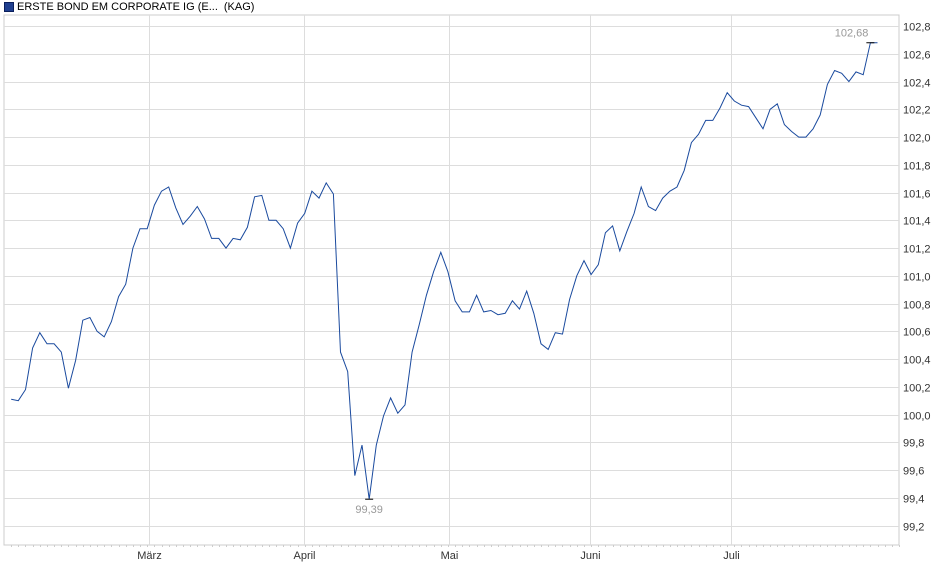 This screenshot has height=579, width=940. Describe the element at coordinates (913, 444) in the screenshot. I see `y-tick-label: 99,8` at that location.